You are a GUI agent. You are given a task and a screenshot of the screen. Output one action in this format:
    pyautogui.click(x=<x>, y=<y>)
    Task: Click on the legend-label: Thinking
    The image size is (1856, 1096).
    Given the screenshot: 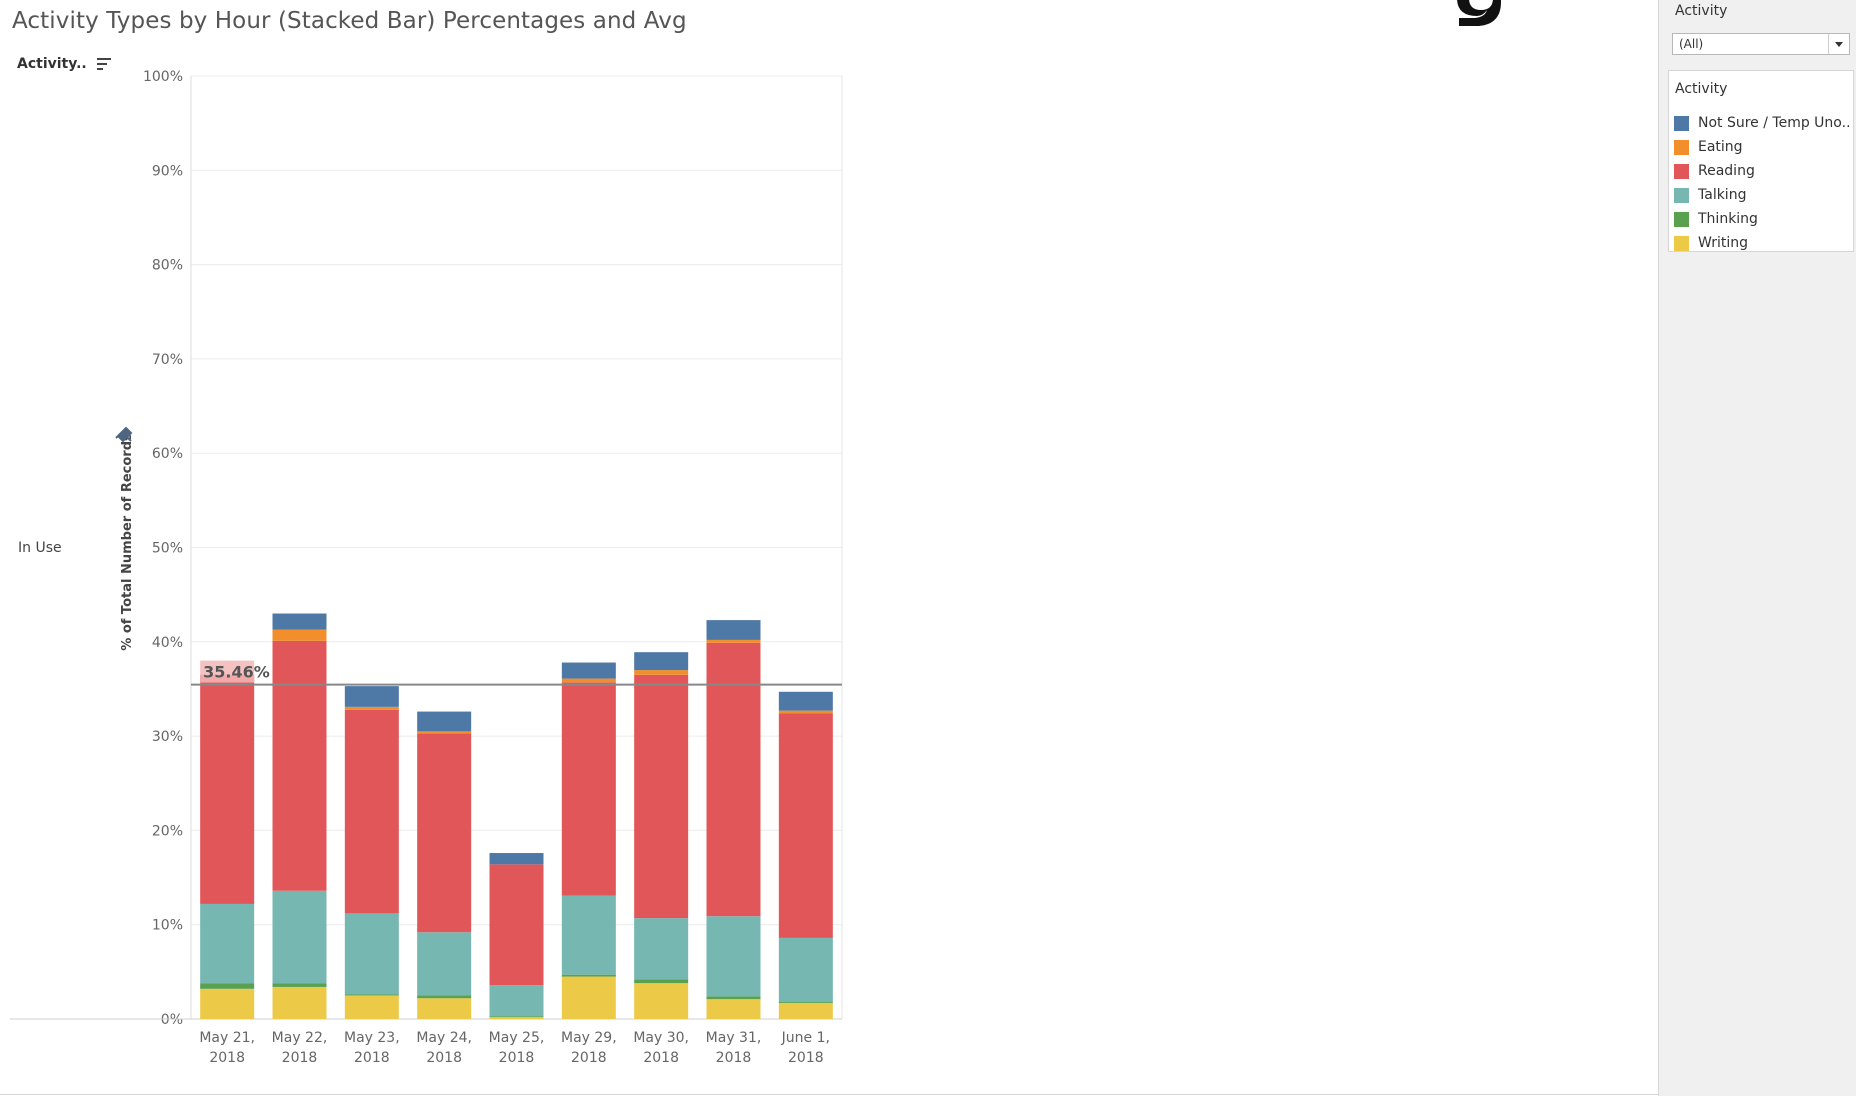 What is the action you would take?
    pyautogui.click(x=1728, y=219)
    